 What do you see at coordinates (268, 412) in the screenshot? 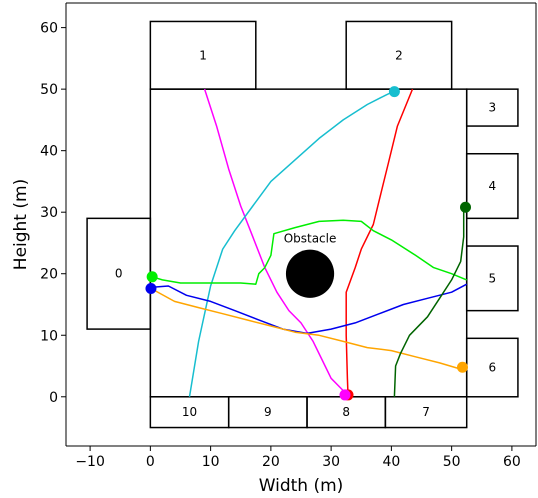
I see `zone-label: 9` at bounding box center [268, 412].